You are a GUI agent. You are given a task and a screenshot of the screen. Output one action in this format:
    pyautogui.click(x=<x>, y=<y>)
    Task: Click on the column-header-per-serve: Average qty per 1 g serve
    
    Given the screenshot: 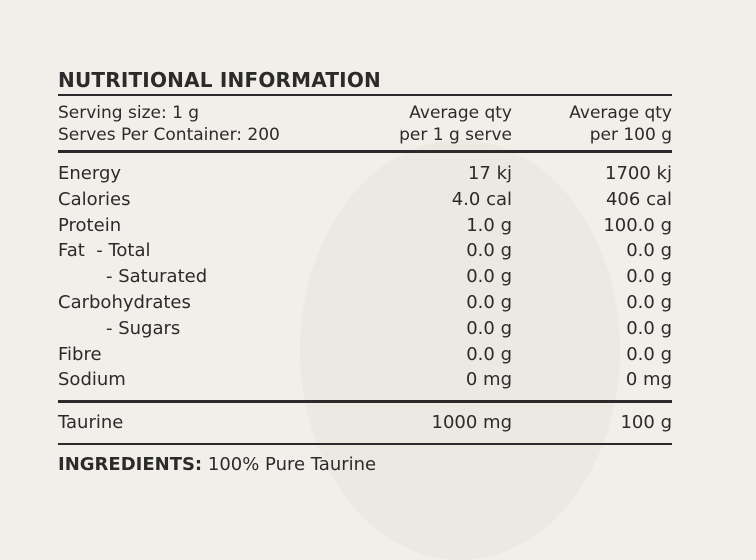 What is the action you would take?
    pyautogui.click(x=432, y=126)
    